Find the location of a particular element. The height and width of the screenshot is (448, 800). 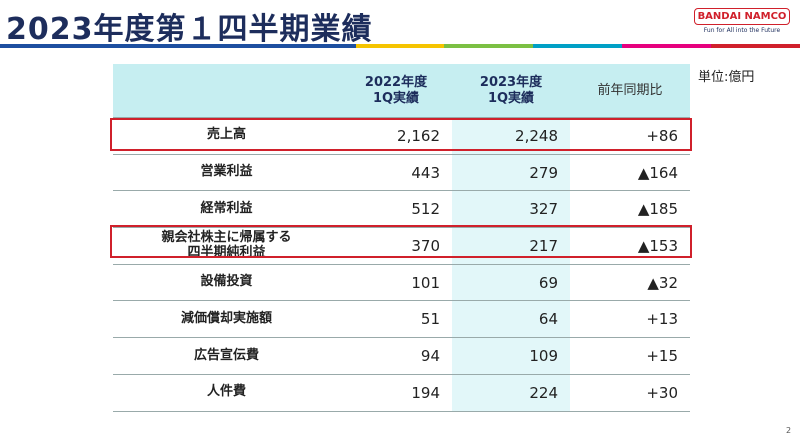

table-row: 売上高 2,162 2,248 +86 is located at coordinates (401, 136).